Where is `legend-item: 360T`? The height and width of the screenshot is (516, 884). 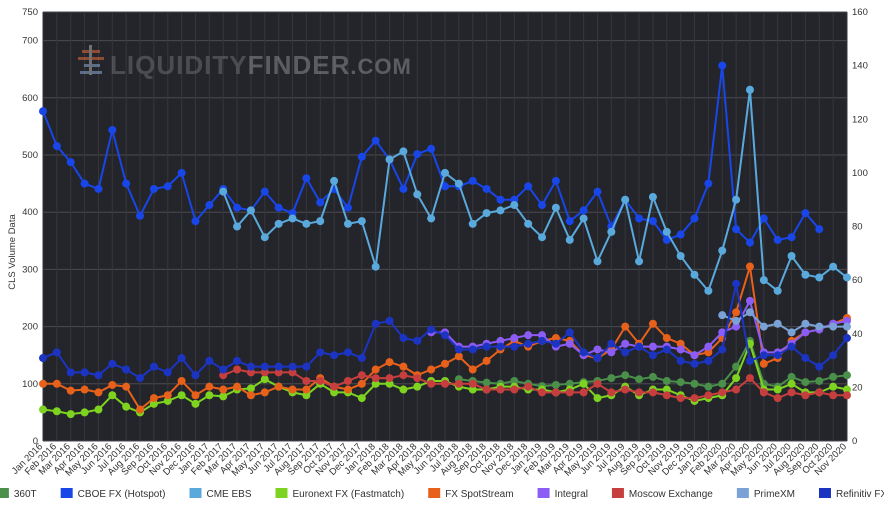 legend-item: 360T is located at coordinates (18, 494).